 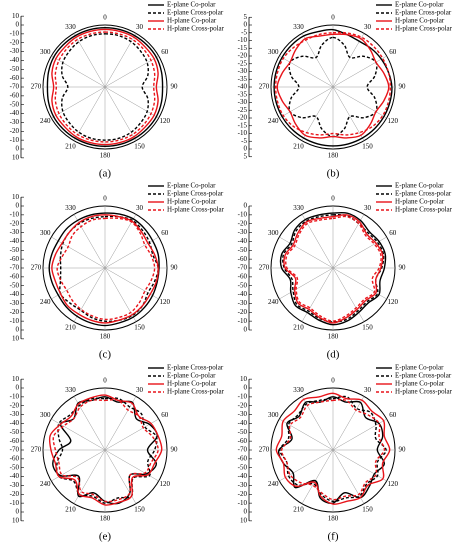 What do you see at coordinates (70, 146) in the screenshot?
I see `angle-label: 210` at bounding box center [70, 146].